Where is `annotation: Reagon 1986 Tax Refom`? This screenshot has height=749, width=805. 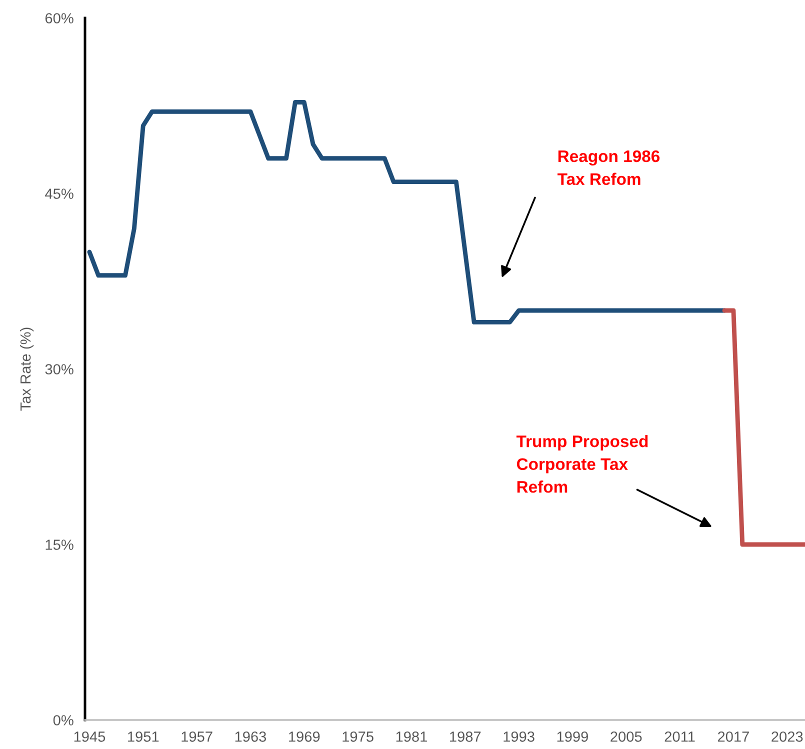
annotation: Reagon 1986 Tax Refom is located at coordinates (609, 167).